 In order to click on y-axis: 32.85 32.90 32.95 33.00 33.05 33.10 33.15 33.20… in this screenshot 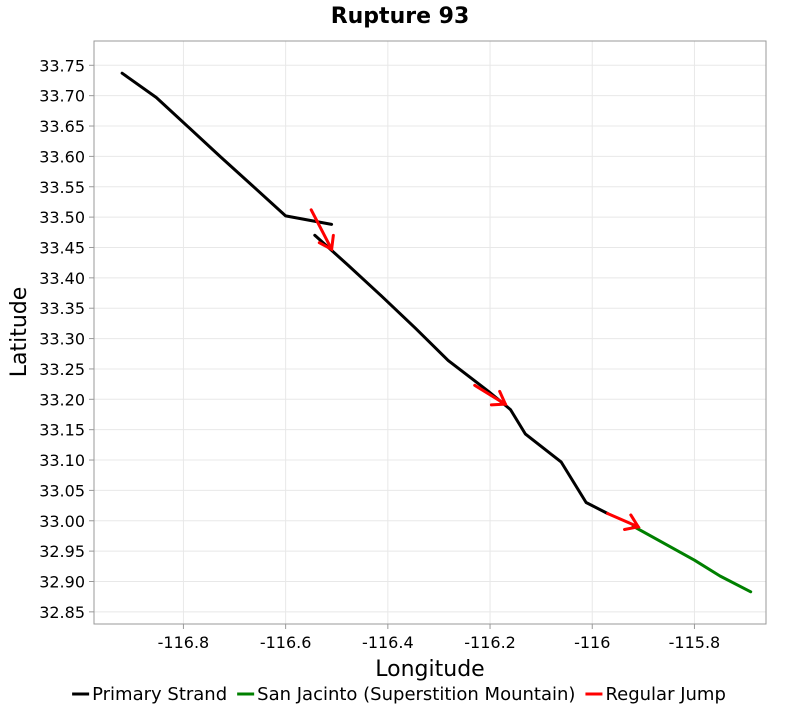, I will do `click(66, 339)`.